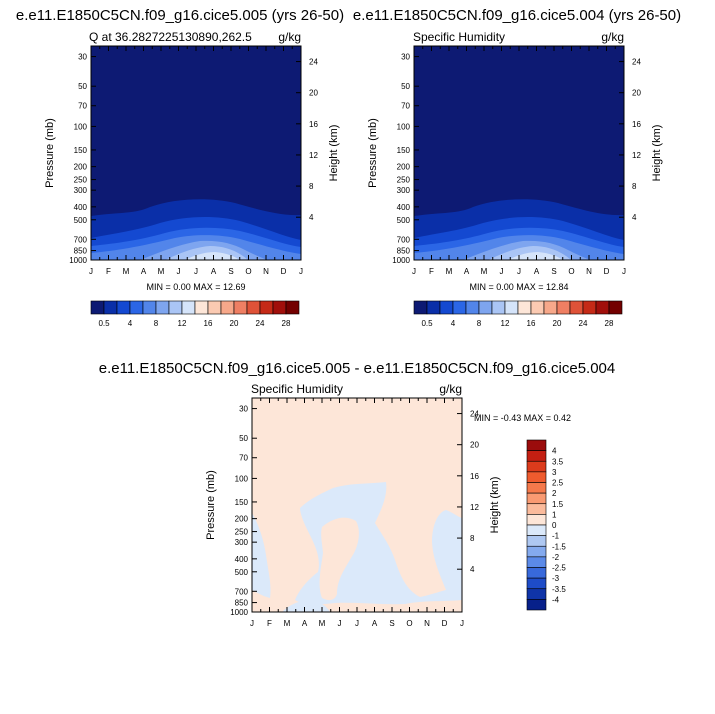 Image resolution: width=715 pixels, height=714 pixels. I want to click on panel2-ylabel-right: Height (km), so click(657, 153).